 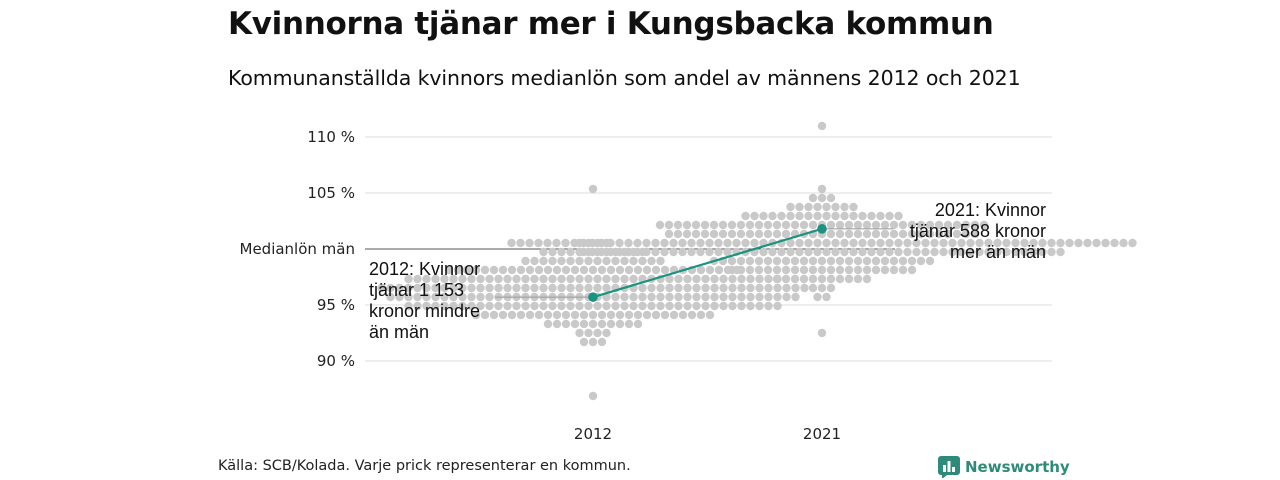 I want to click on annotation-2021-line: 2021: Kvinnor, so click(x=990, y=210).